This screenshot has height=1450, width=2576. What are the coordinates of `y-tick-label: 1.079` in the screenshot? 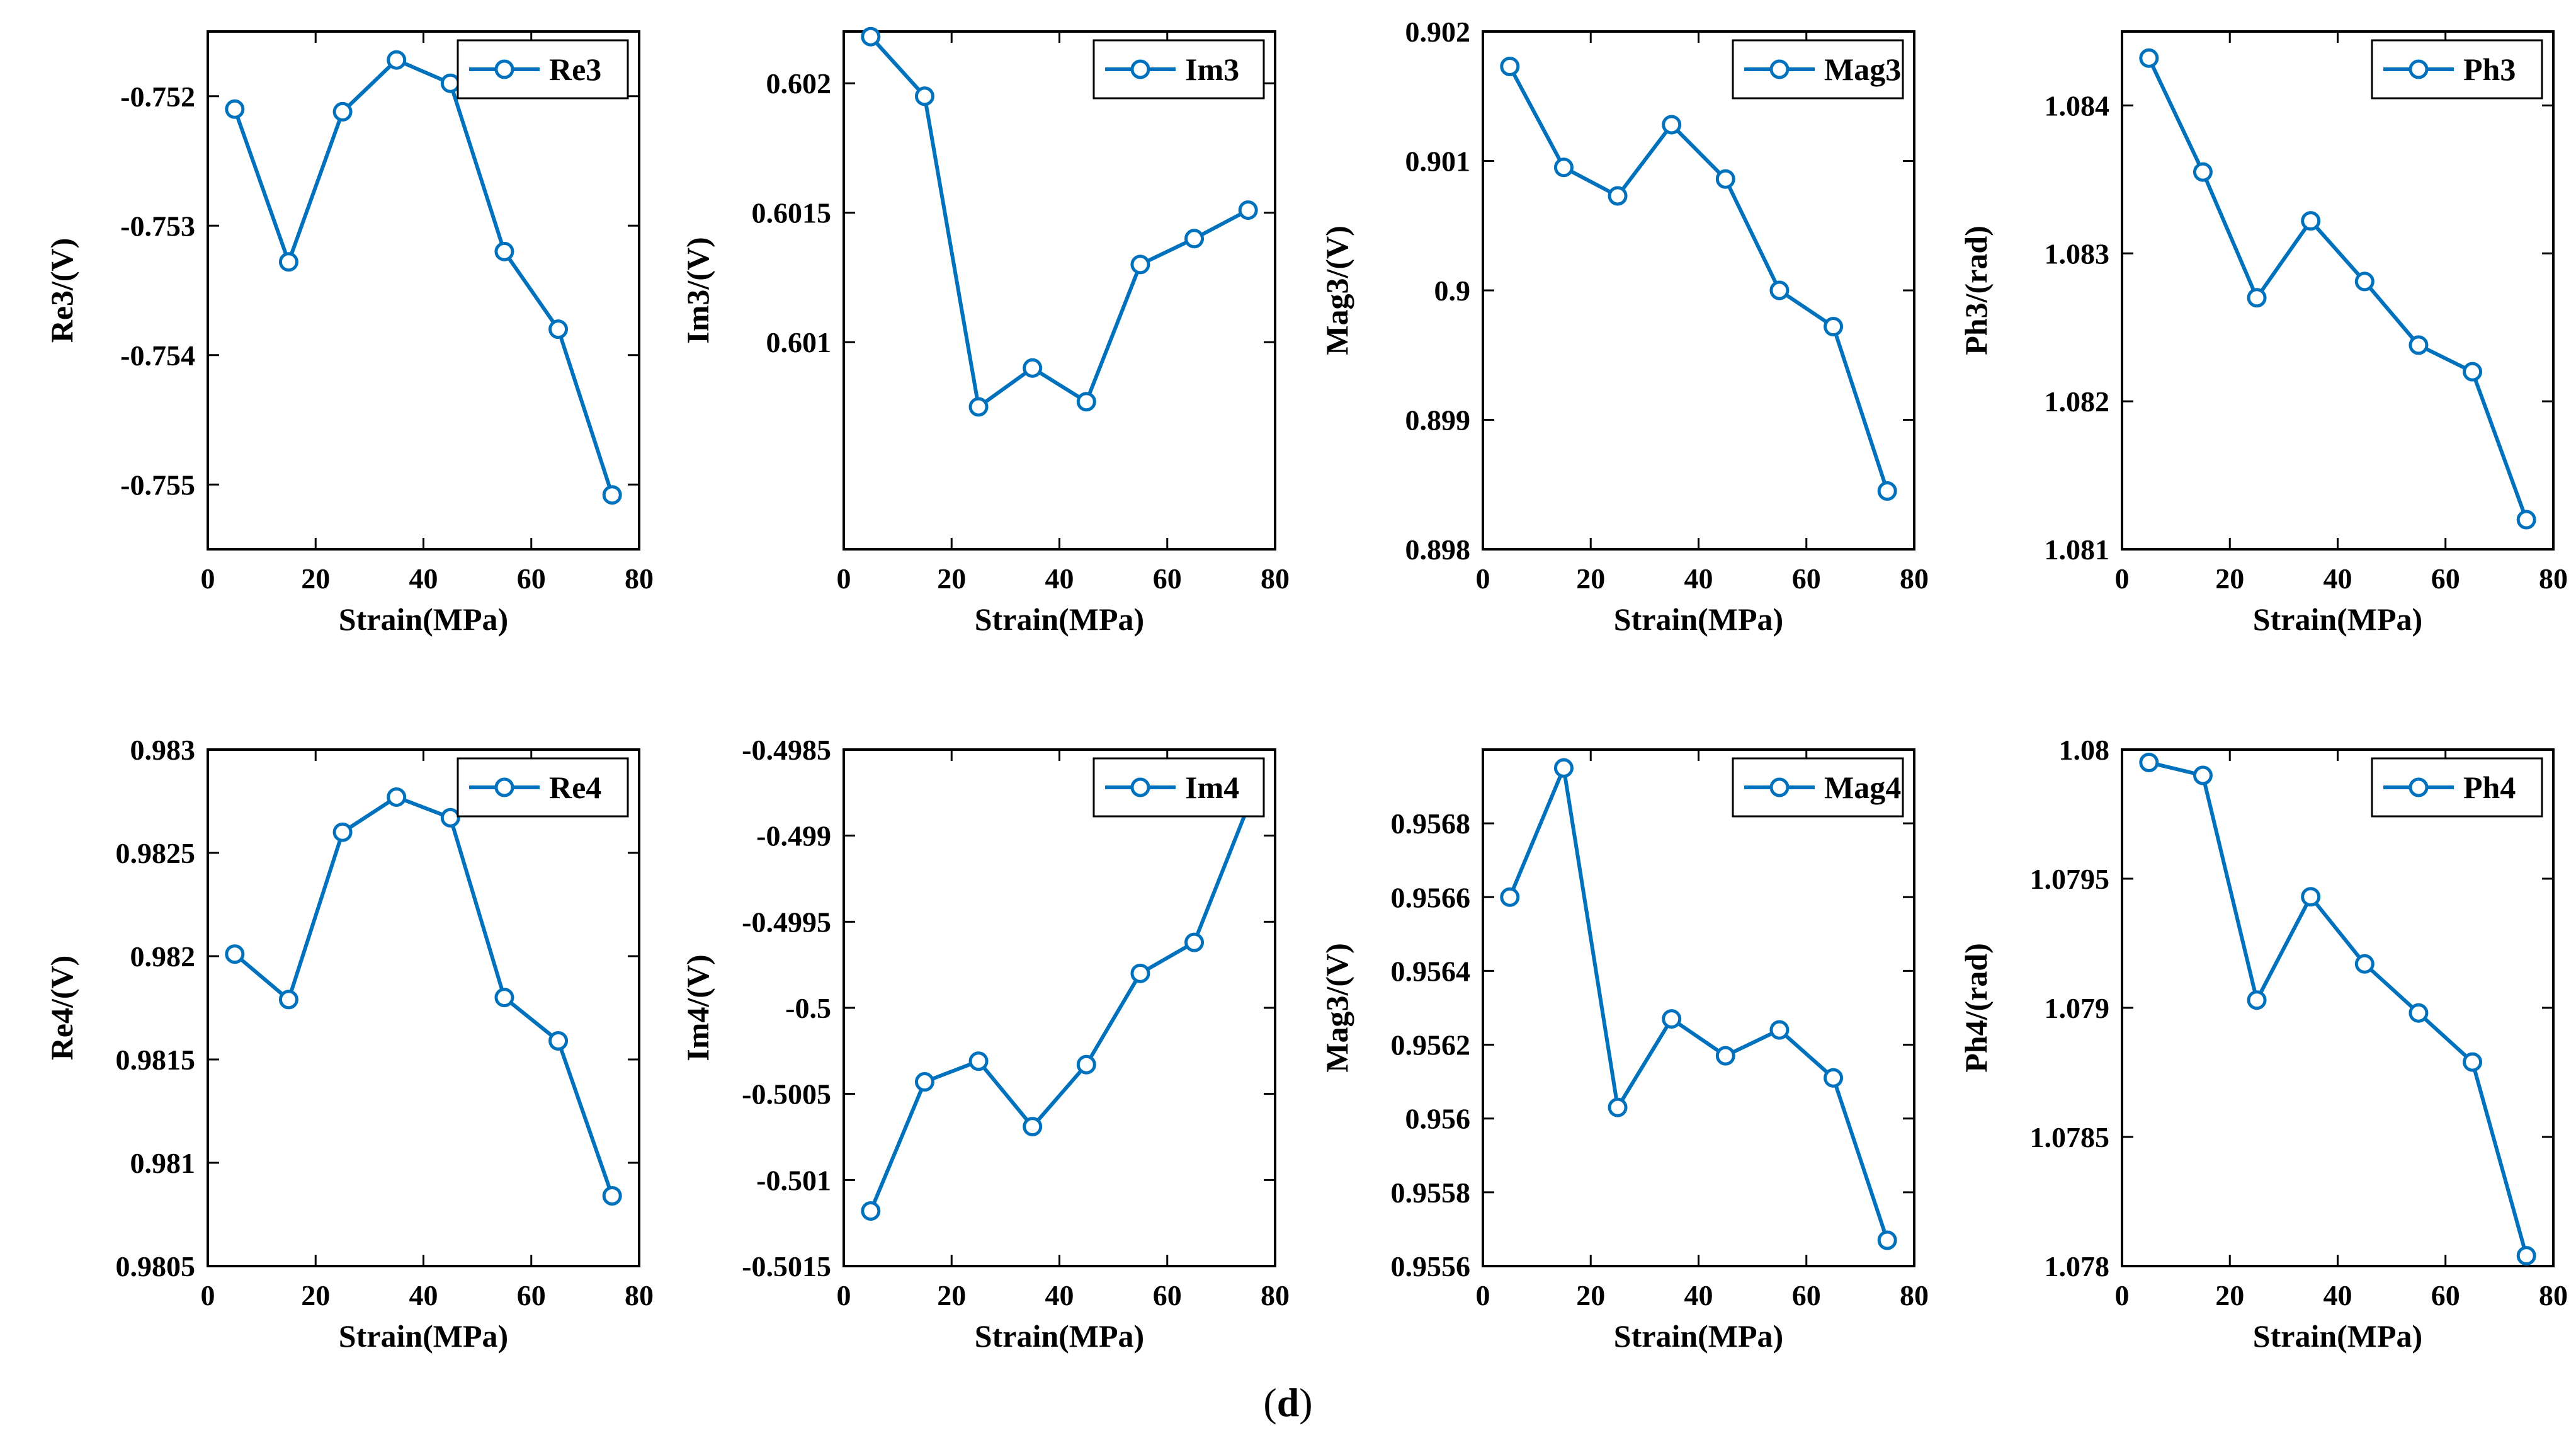 It's located at (2077, 1008).